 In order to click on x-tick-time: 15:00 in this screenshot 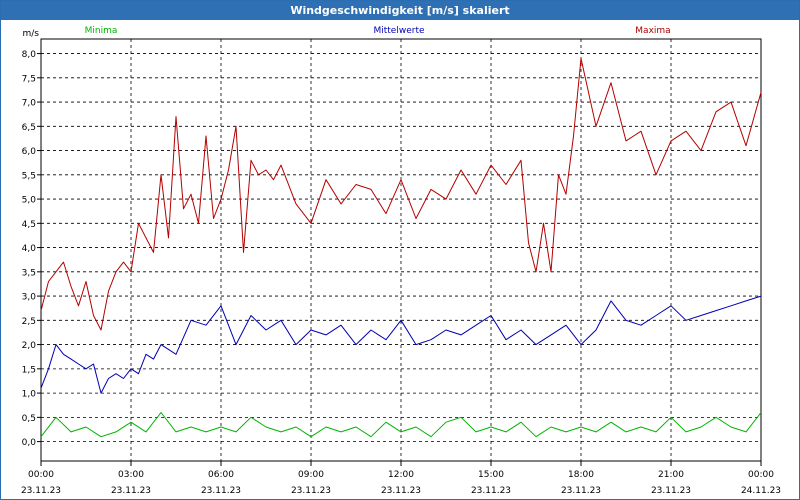, I will do `click(491, 475)`.